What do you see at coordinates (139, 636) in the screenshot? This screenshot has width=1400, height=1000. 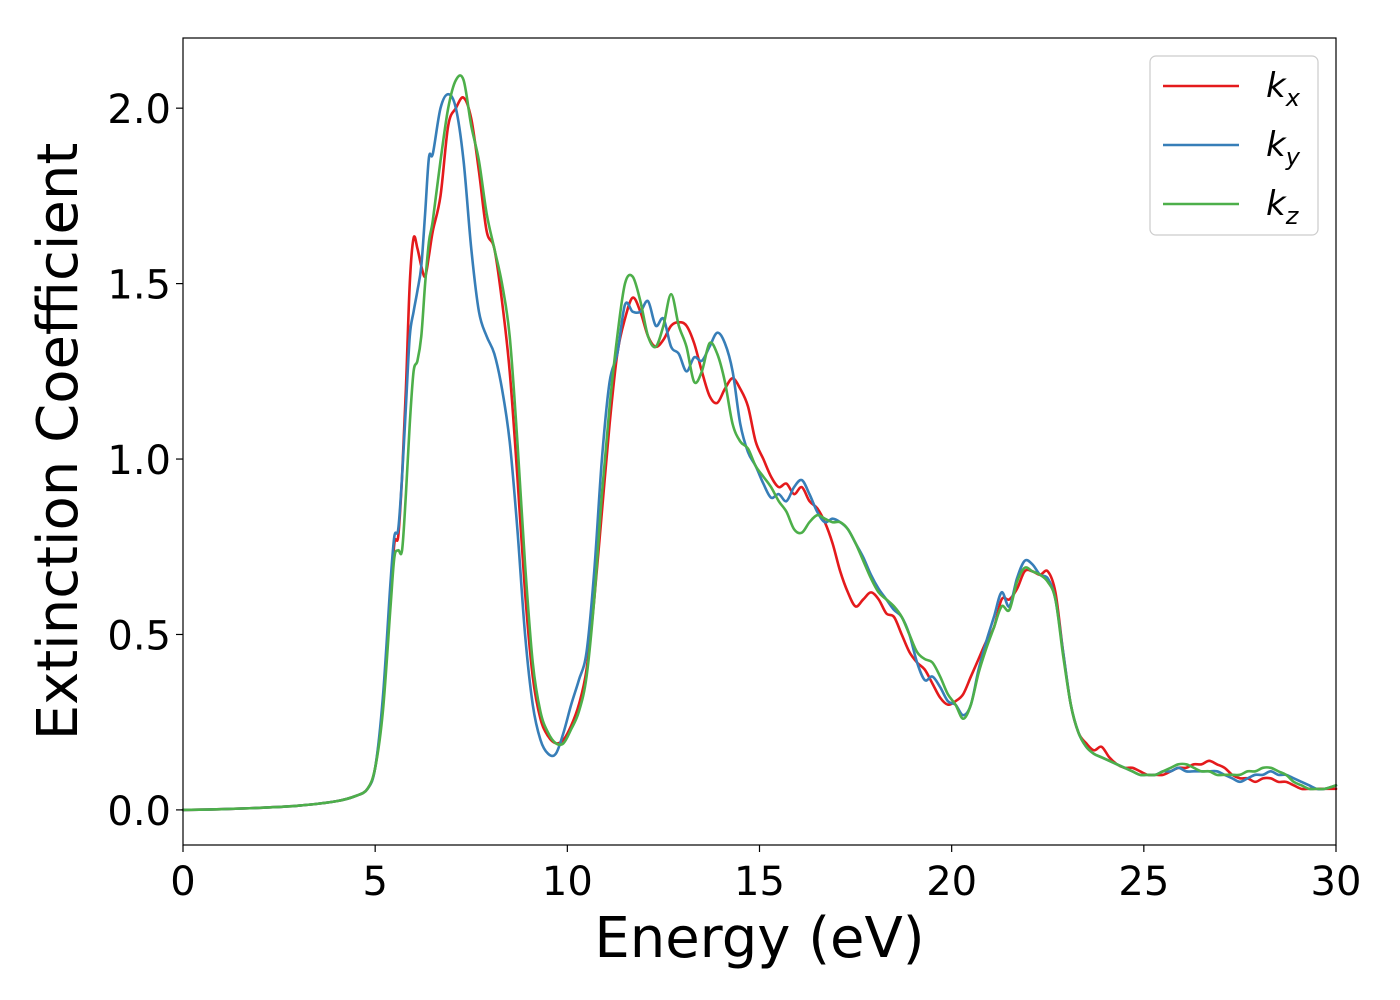 I see `y-tick-label: 0.5` at bounding box center [139, 636].